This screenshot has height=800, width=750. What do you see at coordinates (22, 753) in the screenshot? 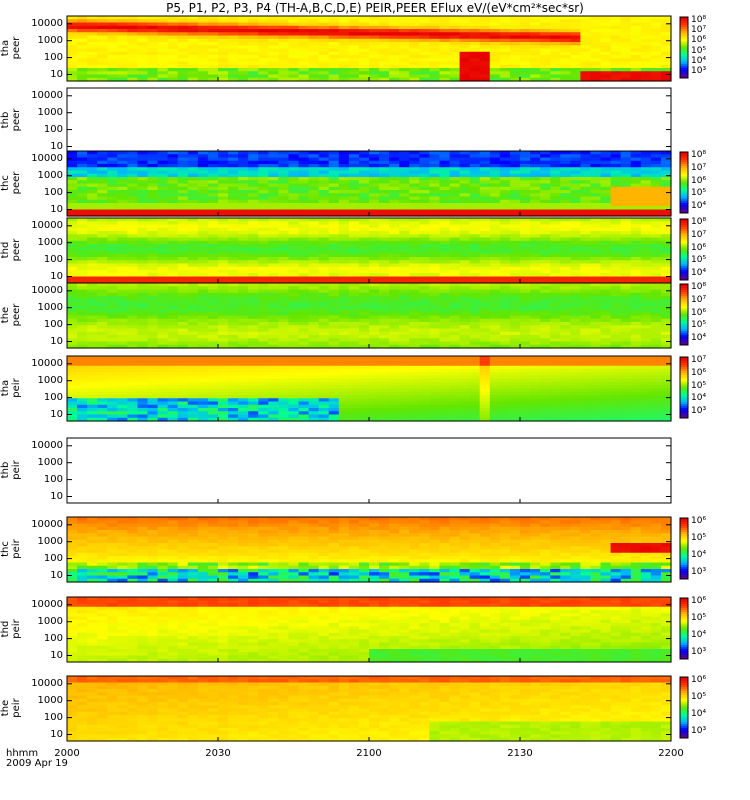
I see `x-axis-unit-label: hhmm` at bounding box center [22, 753].